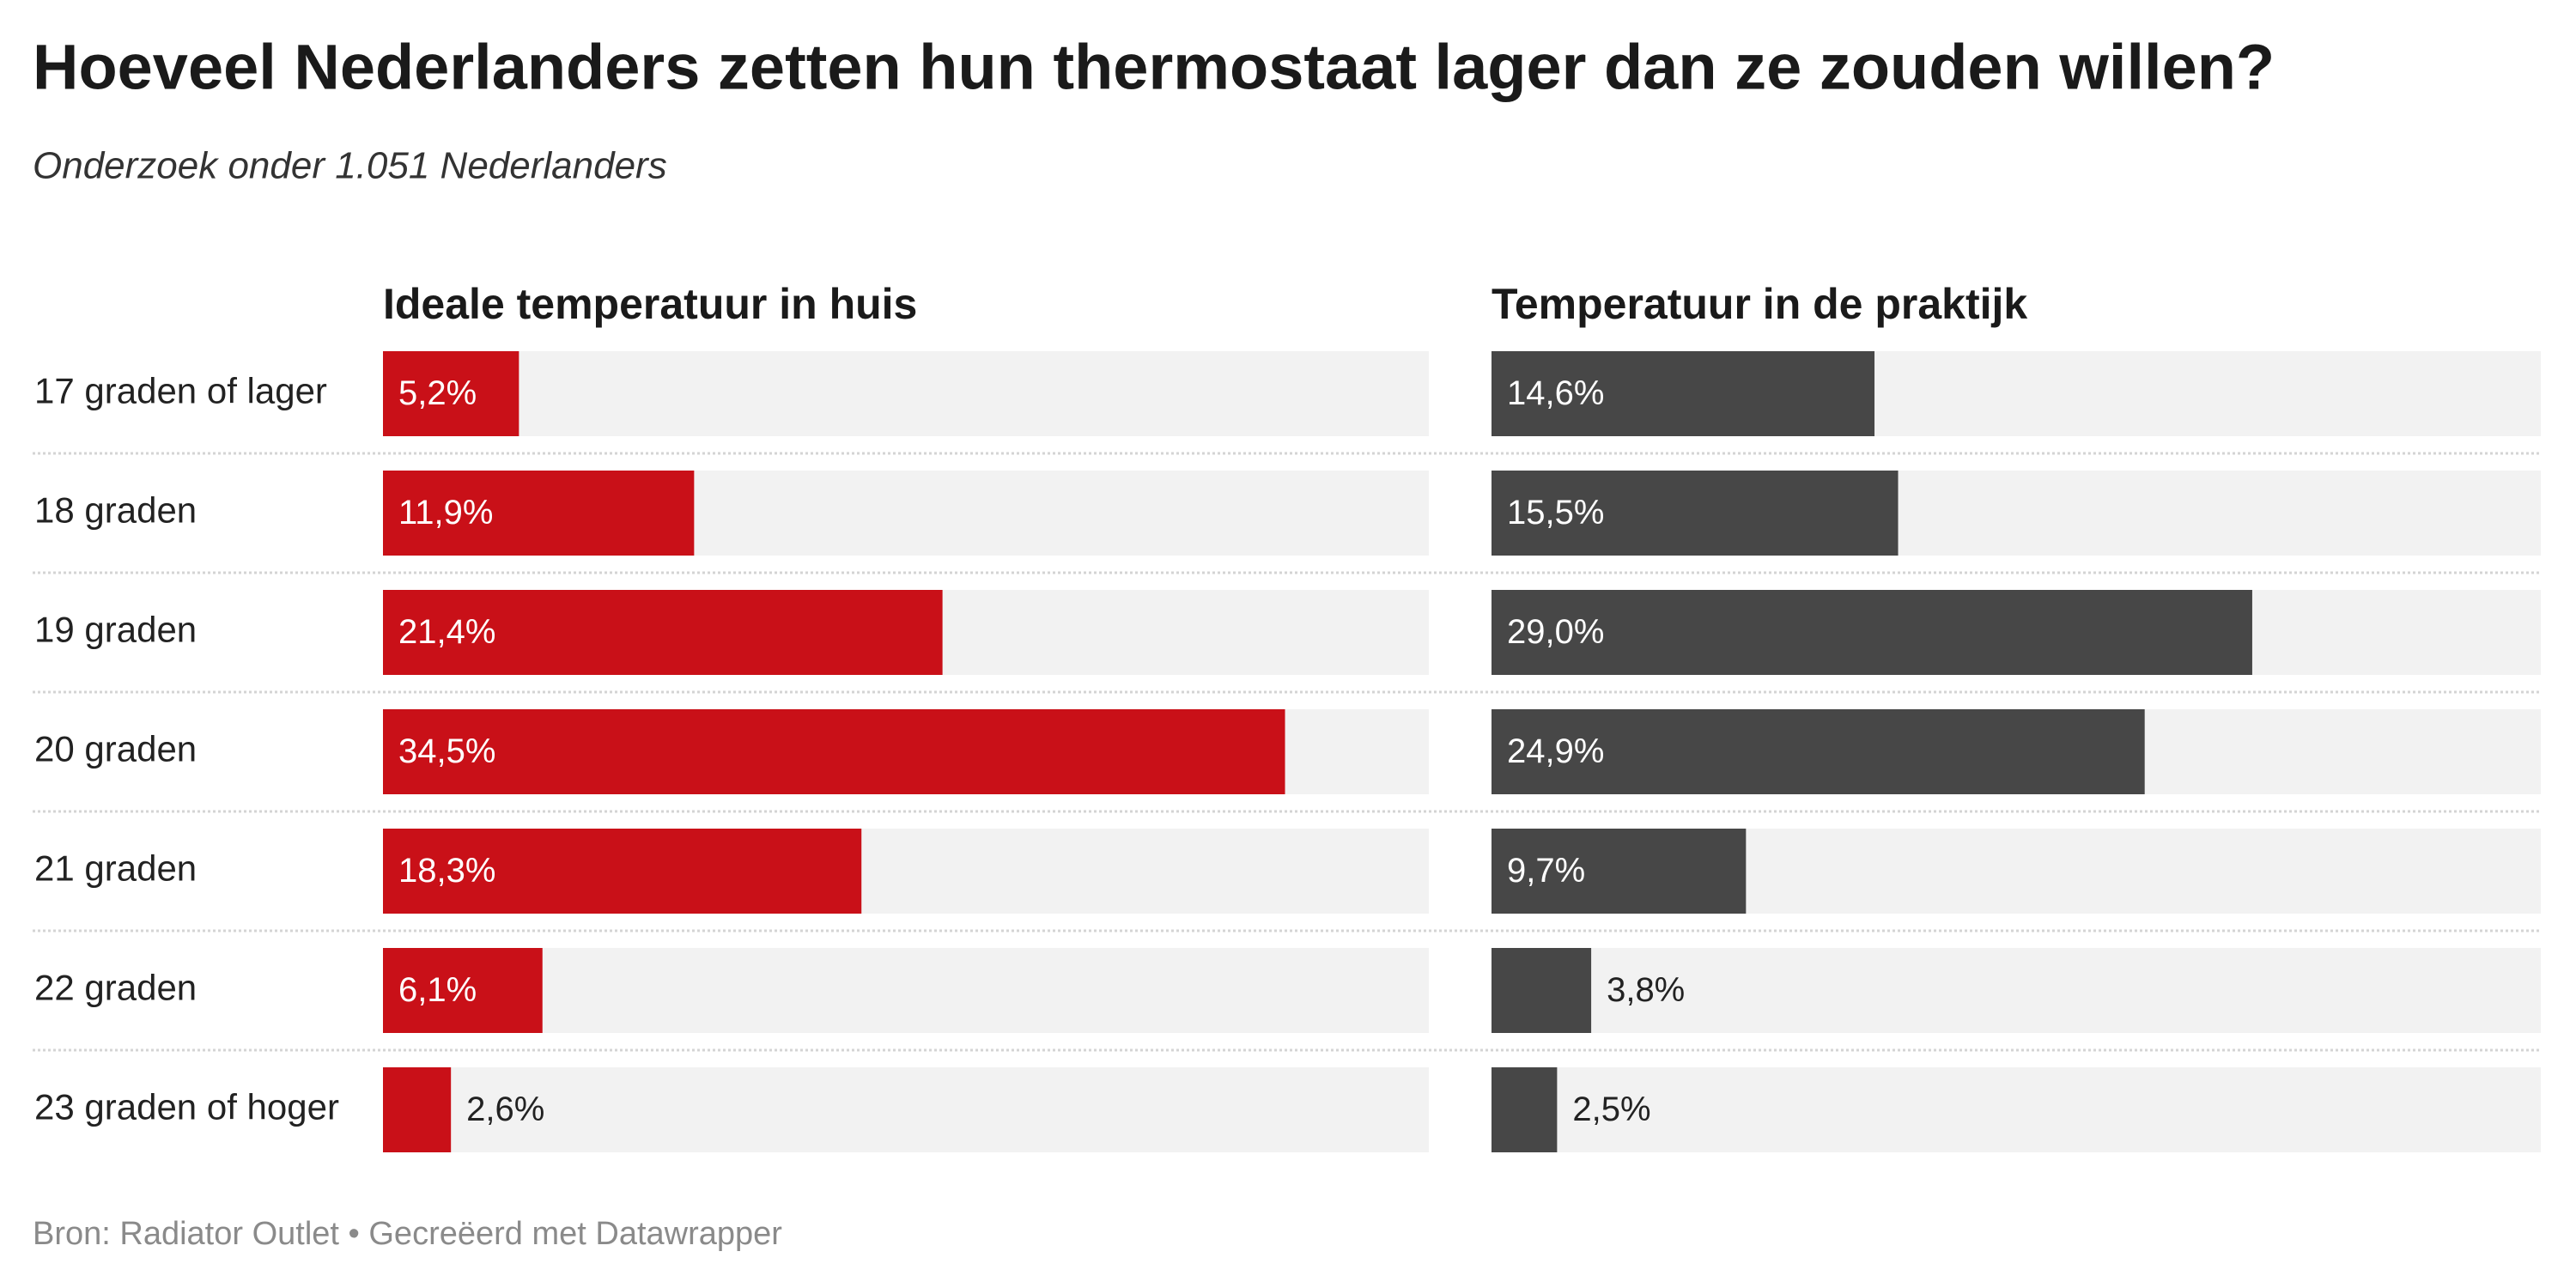 This screenshot has width=2576, height=1288. I want to click on data-label: 24,9%, so click(1555, 751).